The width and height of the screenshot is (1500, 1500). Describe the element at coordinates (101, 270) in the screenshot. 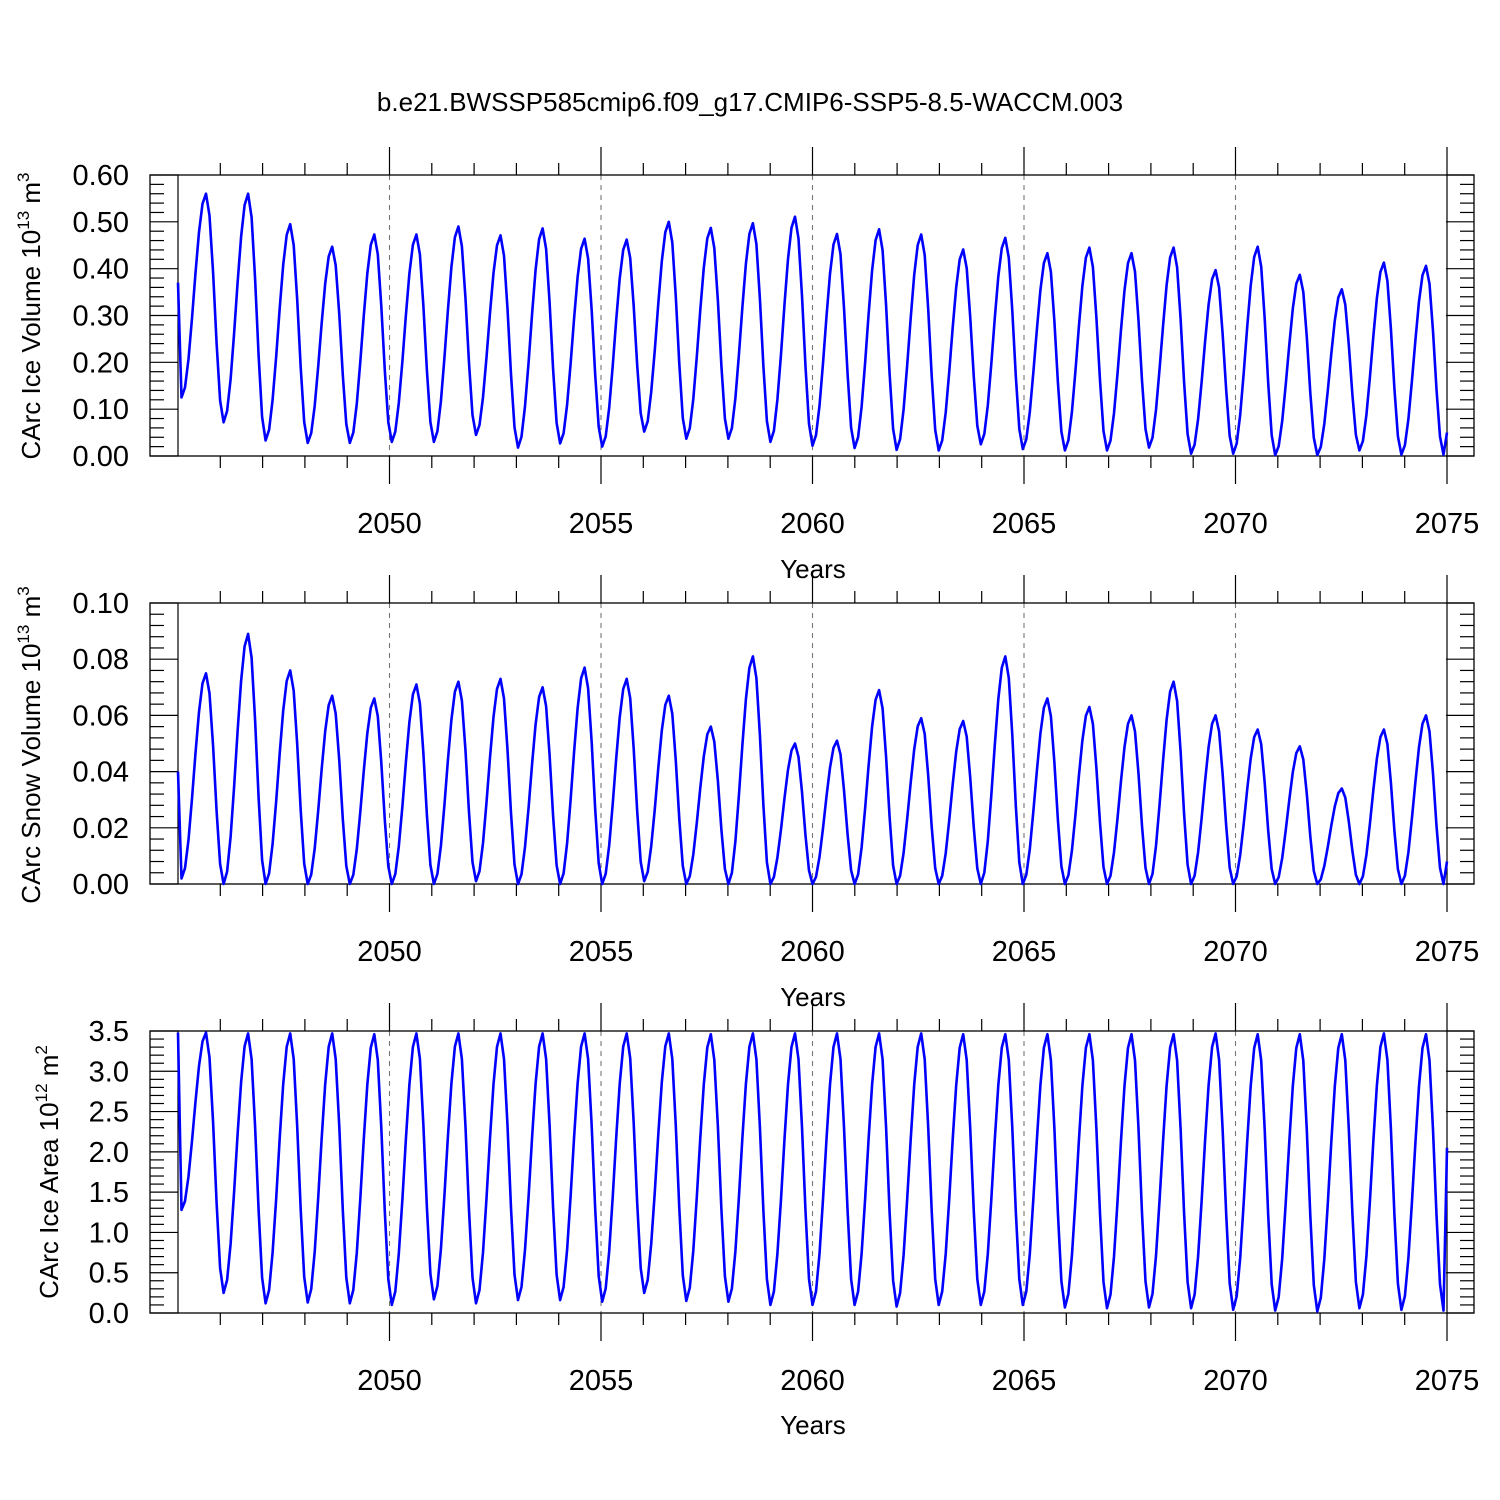

I see `y-tick-label: 0.40` at that location.